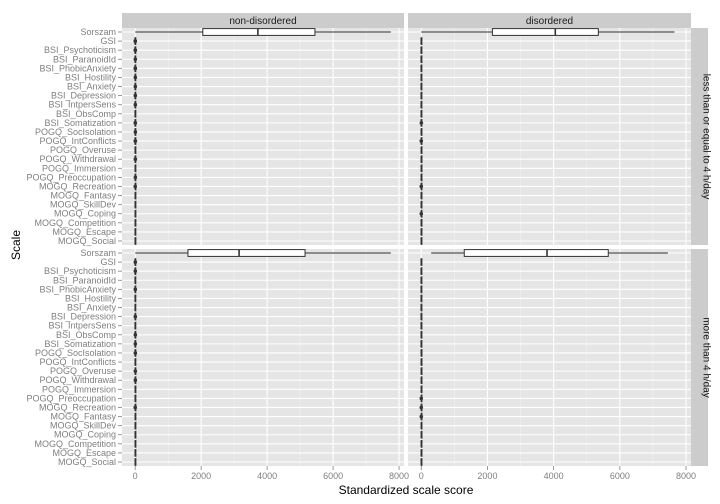 This screenshot has width=720, height=504. What do you see at coordinates (80, 271) in the screenshot?
I see `y-tick-label: BSI_Psychoticism` at bounding box center [80, 271].